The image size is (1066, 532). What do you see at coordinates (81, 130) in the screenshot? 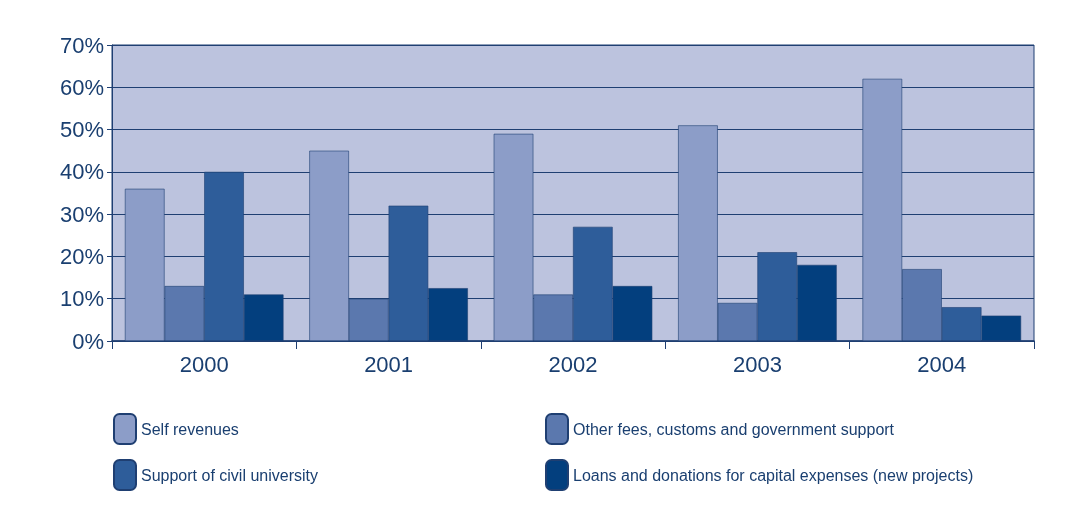
I see `y-tick-label: 50%` at bounding box center [81, 130].